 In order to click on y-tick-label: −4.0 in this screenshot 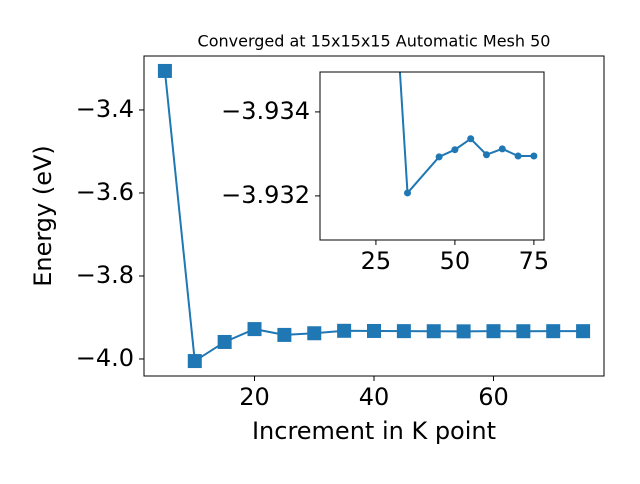, I will do `click(105, 358)`.